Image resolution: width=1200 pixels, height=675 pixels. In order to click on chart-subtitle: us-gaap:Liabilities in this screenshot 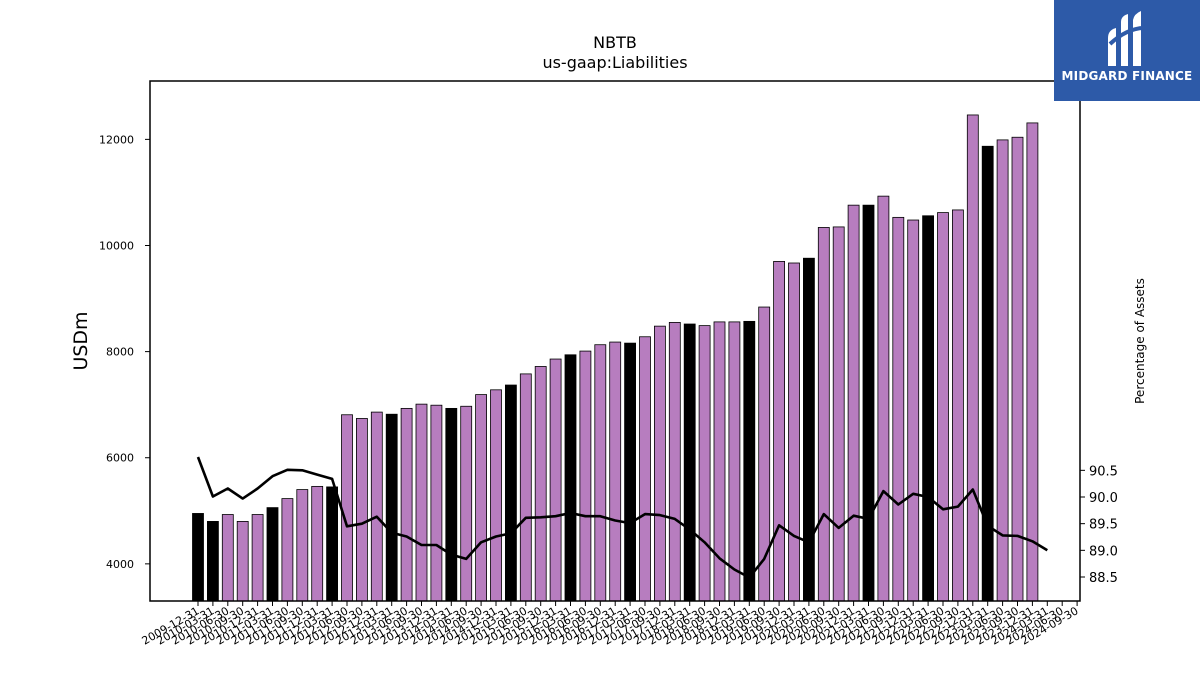, I will do `click(614, 62)`.